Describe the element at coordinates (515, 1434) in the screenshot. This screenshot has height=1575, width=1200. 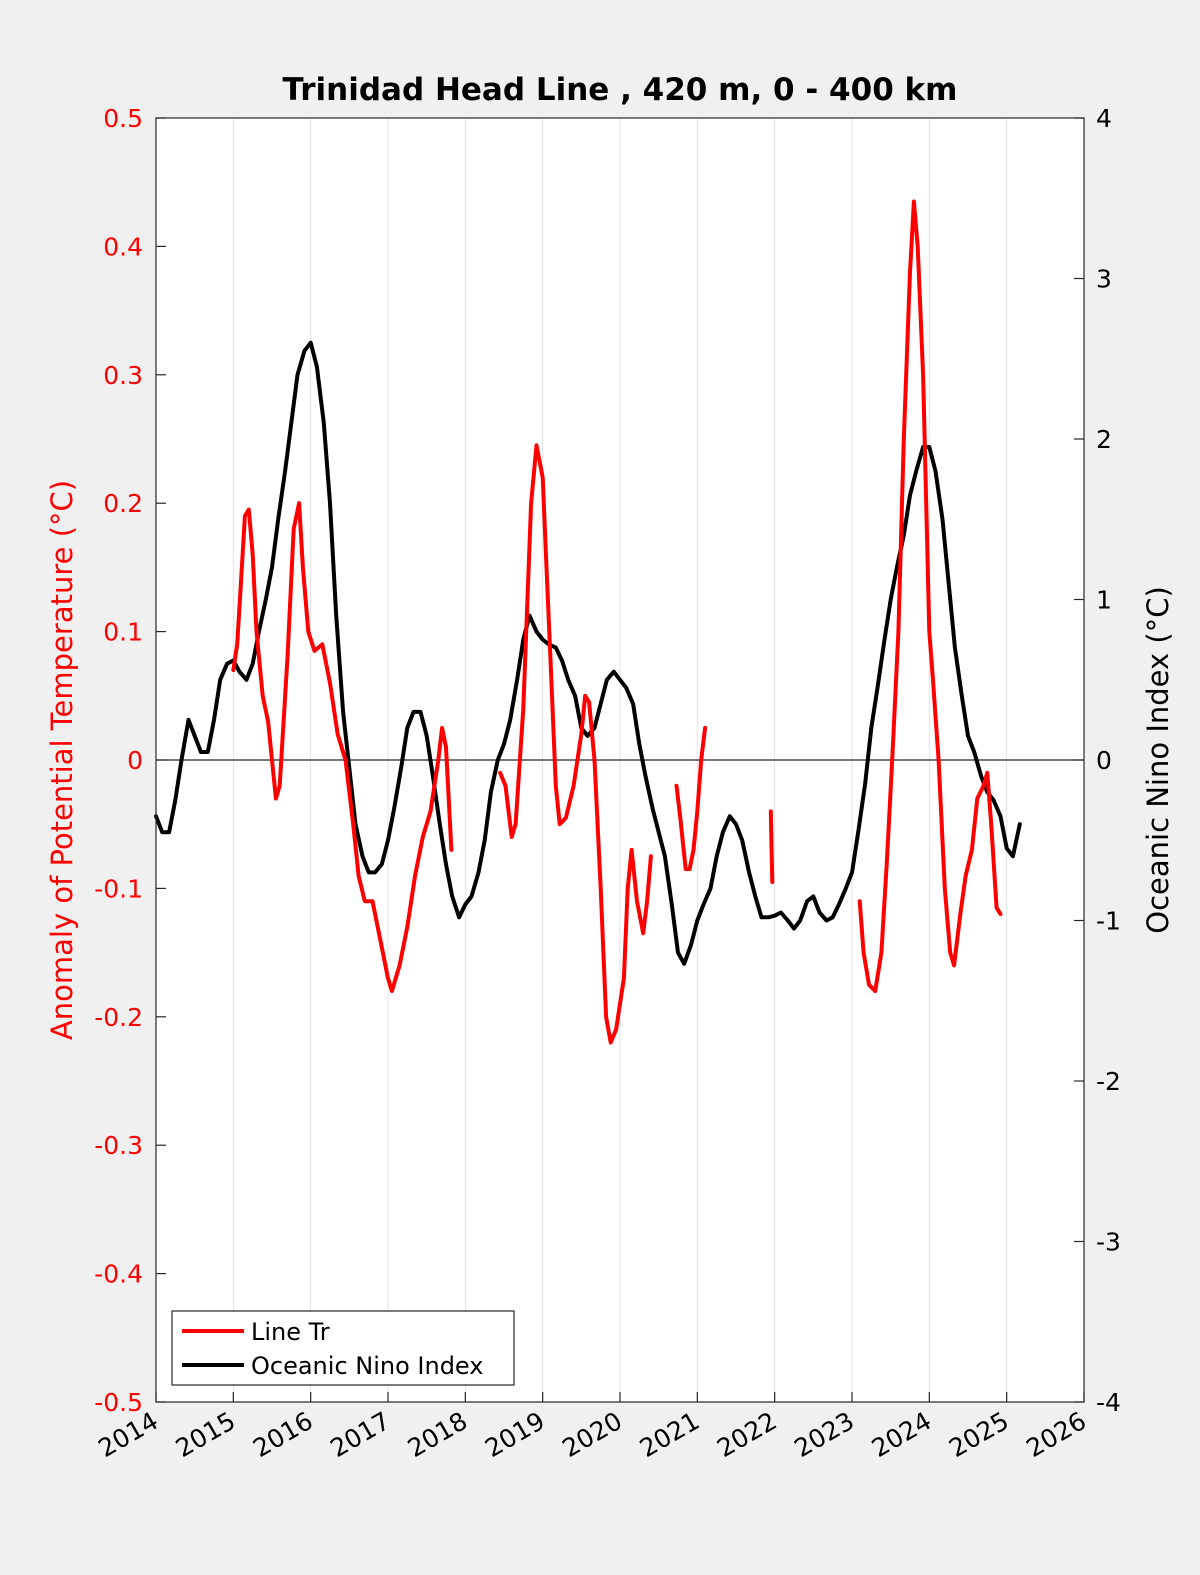
I see `x-tick-label: 2019` at that location.